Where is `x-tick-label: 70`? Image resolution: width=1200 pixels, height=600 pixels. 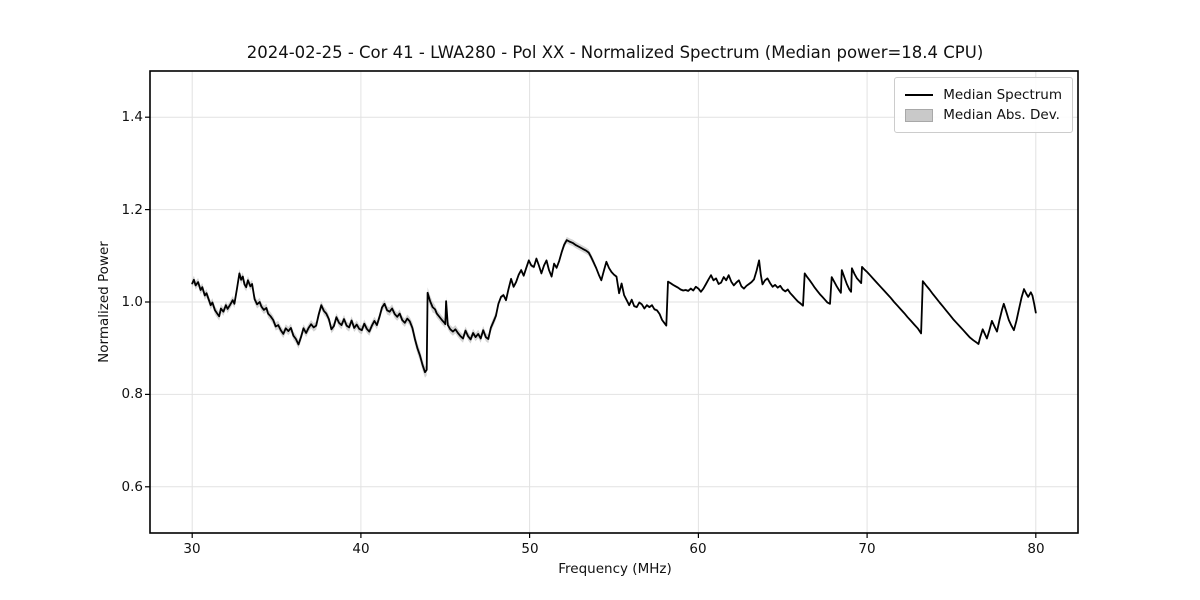 x-tick-label: 70 is located at coordinates (867, 549).